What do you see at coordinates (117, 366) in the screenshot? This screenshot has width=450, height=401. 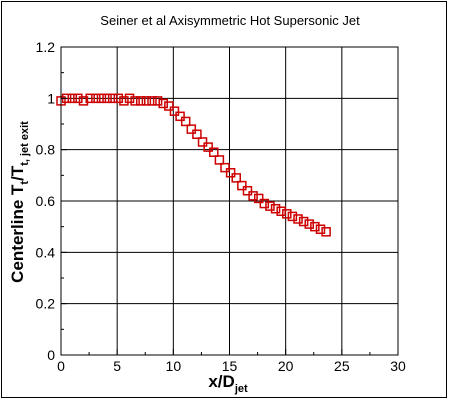 I see `x-tick-label: 5` at bounding box center [117, 366].